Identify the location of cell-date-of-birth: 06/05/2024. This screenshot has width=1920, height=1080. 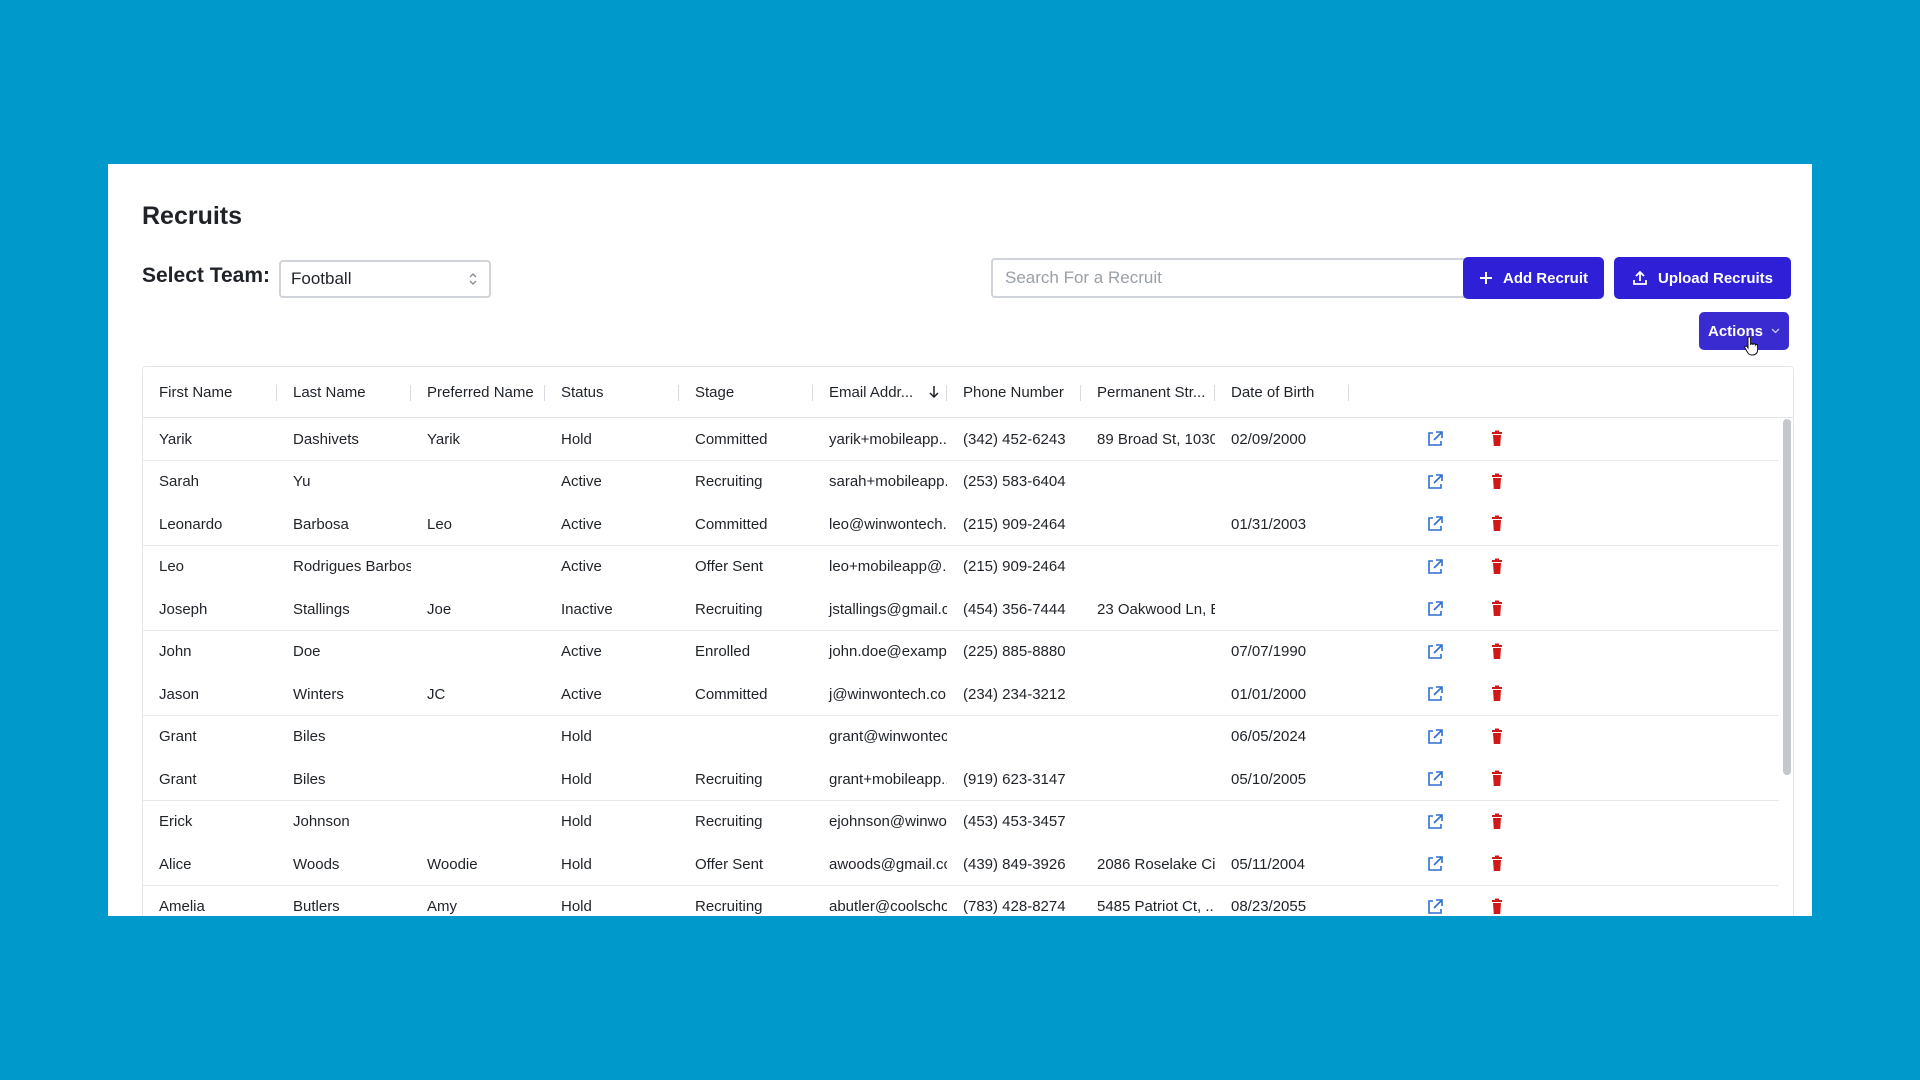
(1269, 736).